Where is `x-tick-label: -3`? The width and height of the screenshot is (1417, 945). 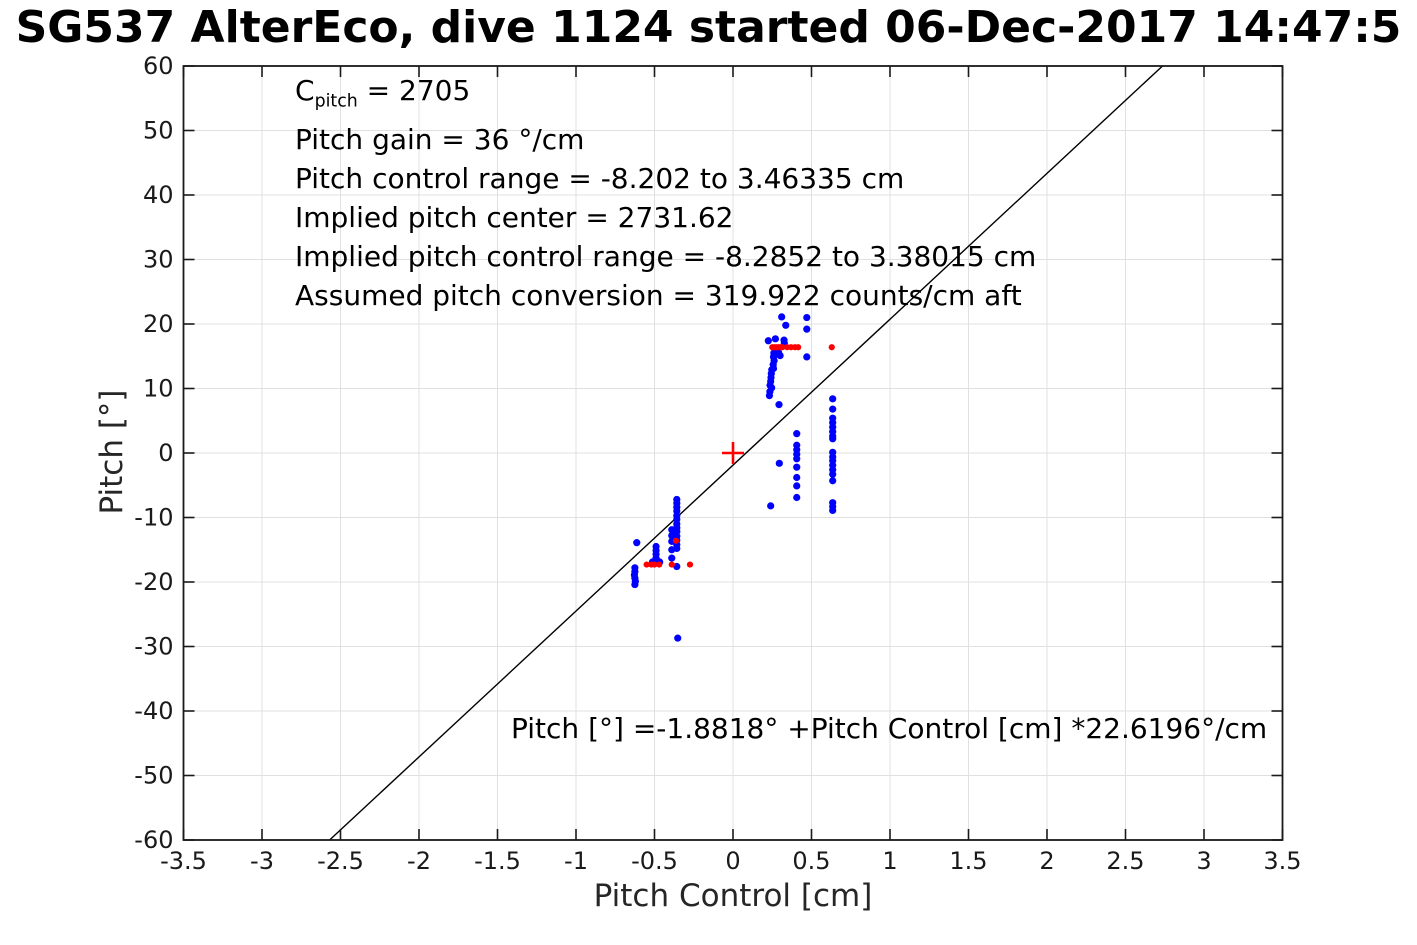 x-tick-label: -3 is located at coordinates (262, 861).